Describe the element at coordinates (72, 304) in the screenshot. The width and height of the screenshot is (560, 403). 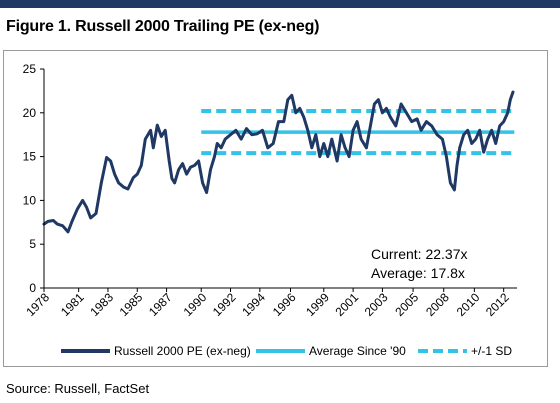
I see `x-tick-label-1981: 1981` at that location.